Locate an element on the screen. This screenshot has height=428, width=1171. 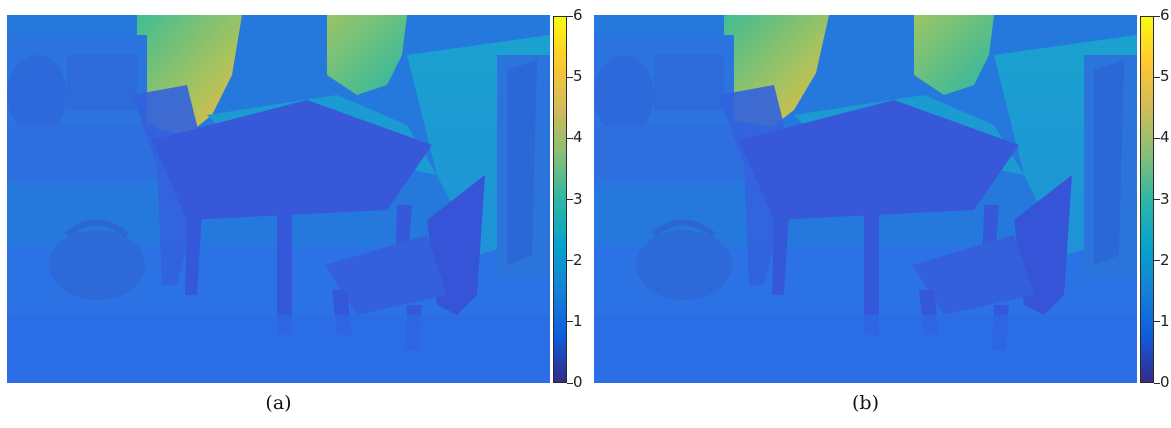
panel-caption: (b) is located at coordinates (865, 403).